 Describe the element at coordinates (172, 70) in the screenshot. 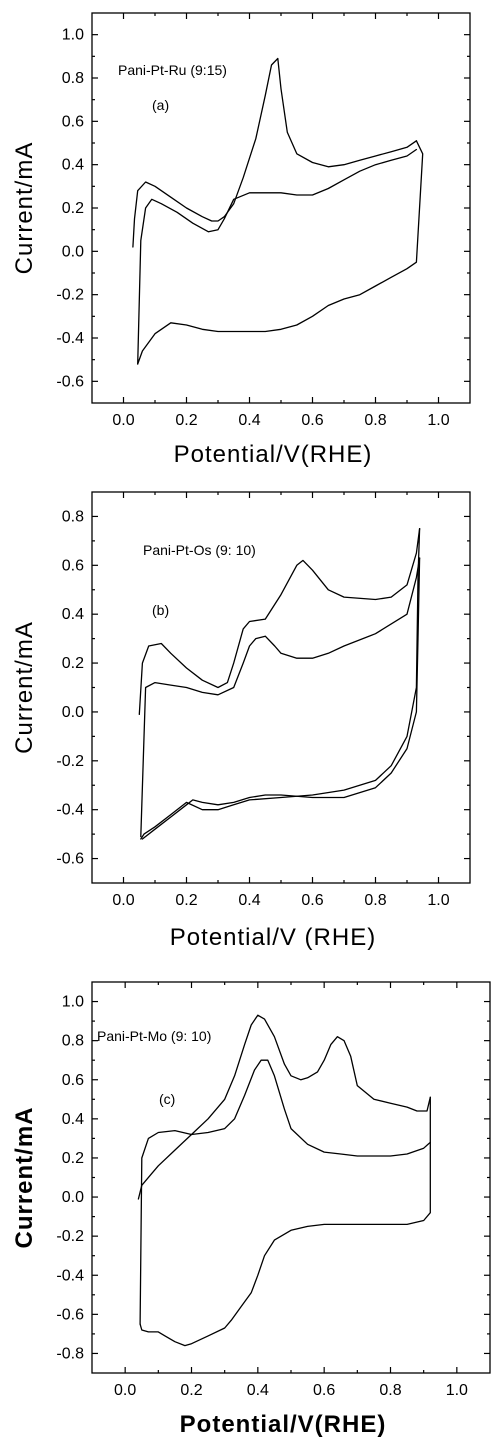

I see `sample-annotation: Pani-Pt-Ru (9:15)` at that location.